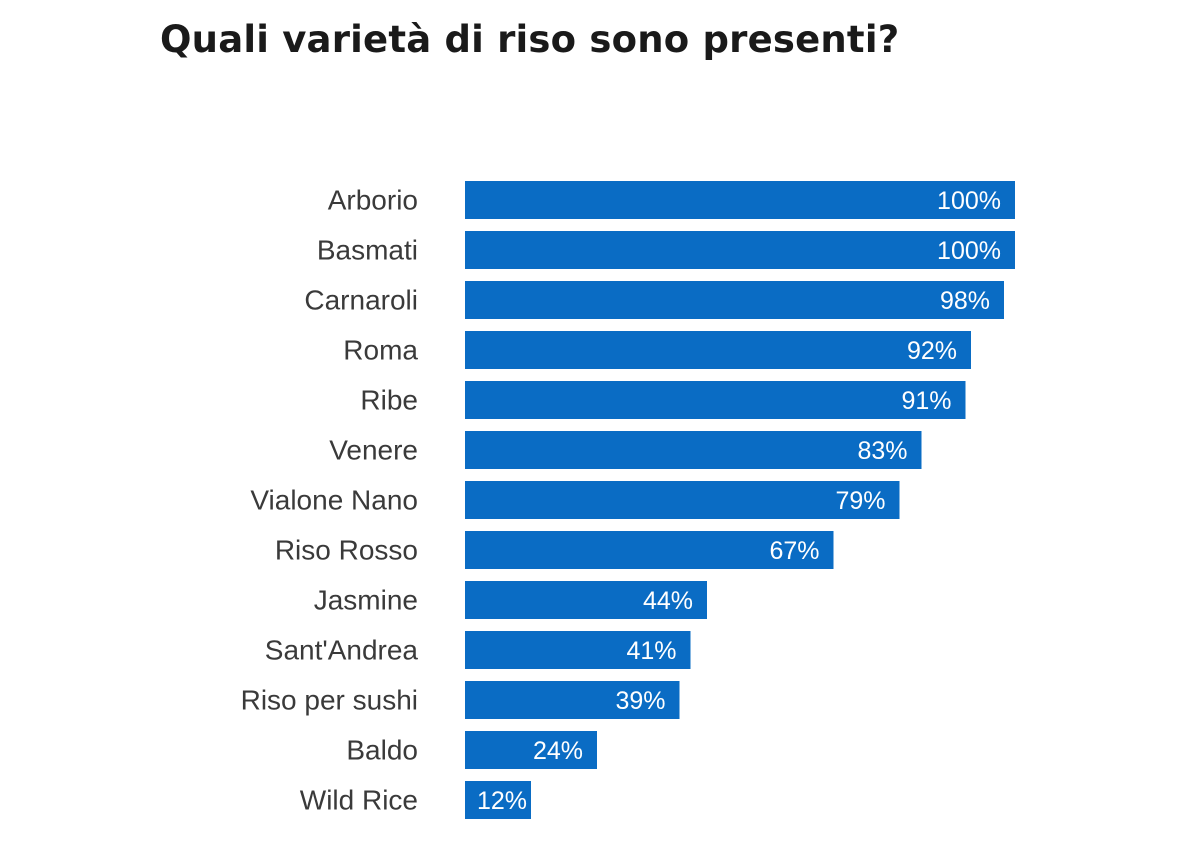 This screenshot has width=1200, height=850. Describe the element at coordinates (380, 350) in the screenshot. I see `category-label: Roma` at that location.